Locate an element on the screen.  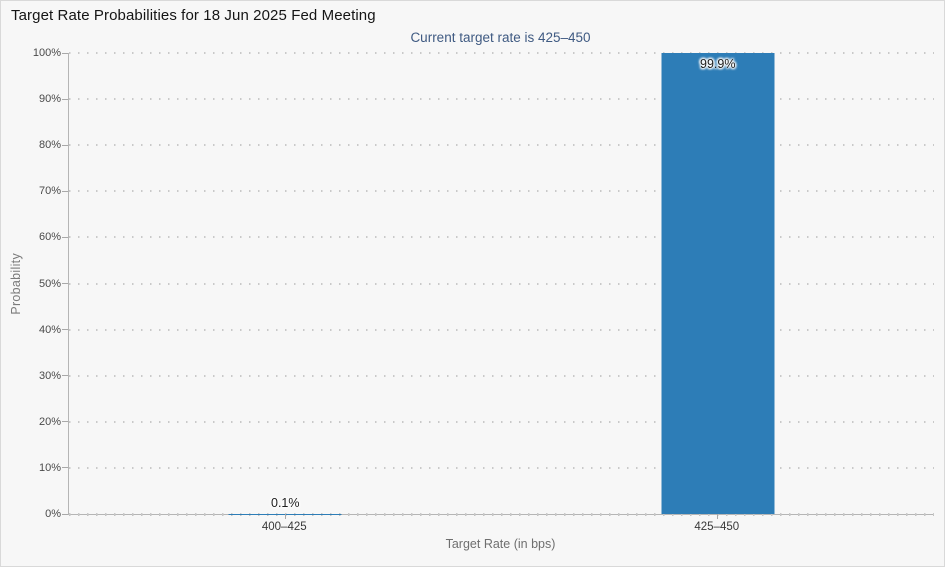
y-axis-tick-label: 80% is located at coordinates (49, 145).